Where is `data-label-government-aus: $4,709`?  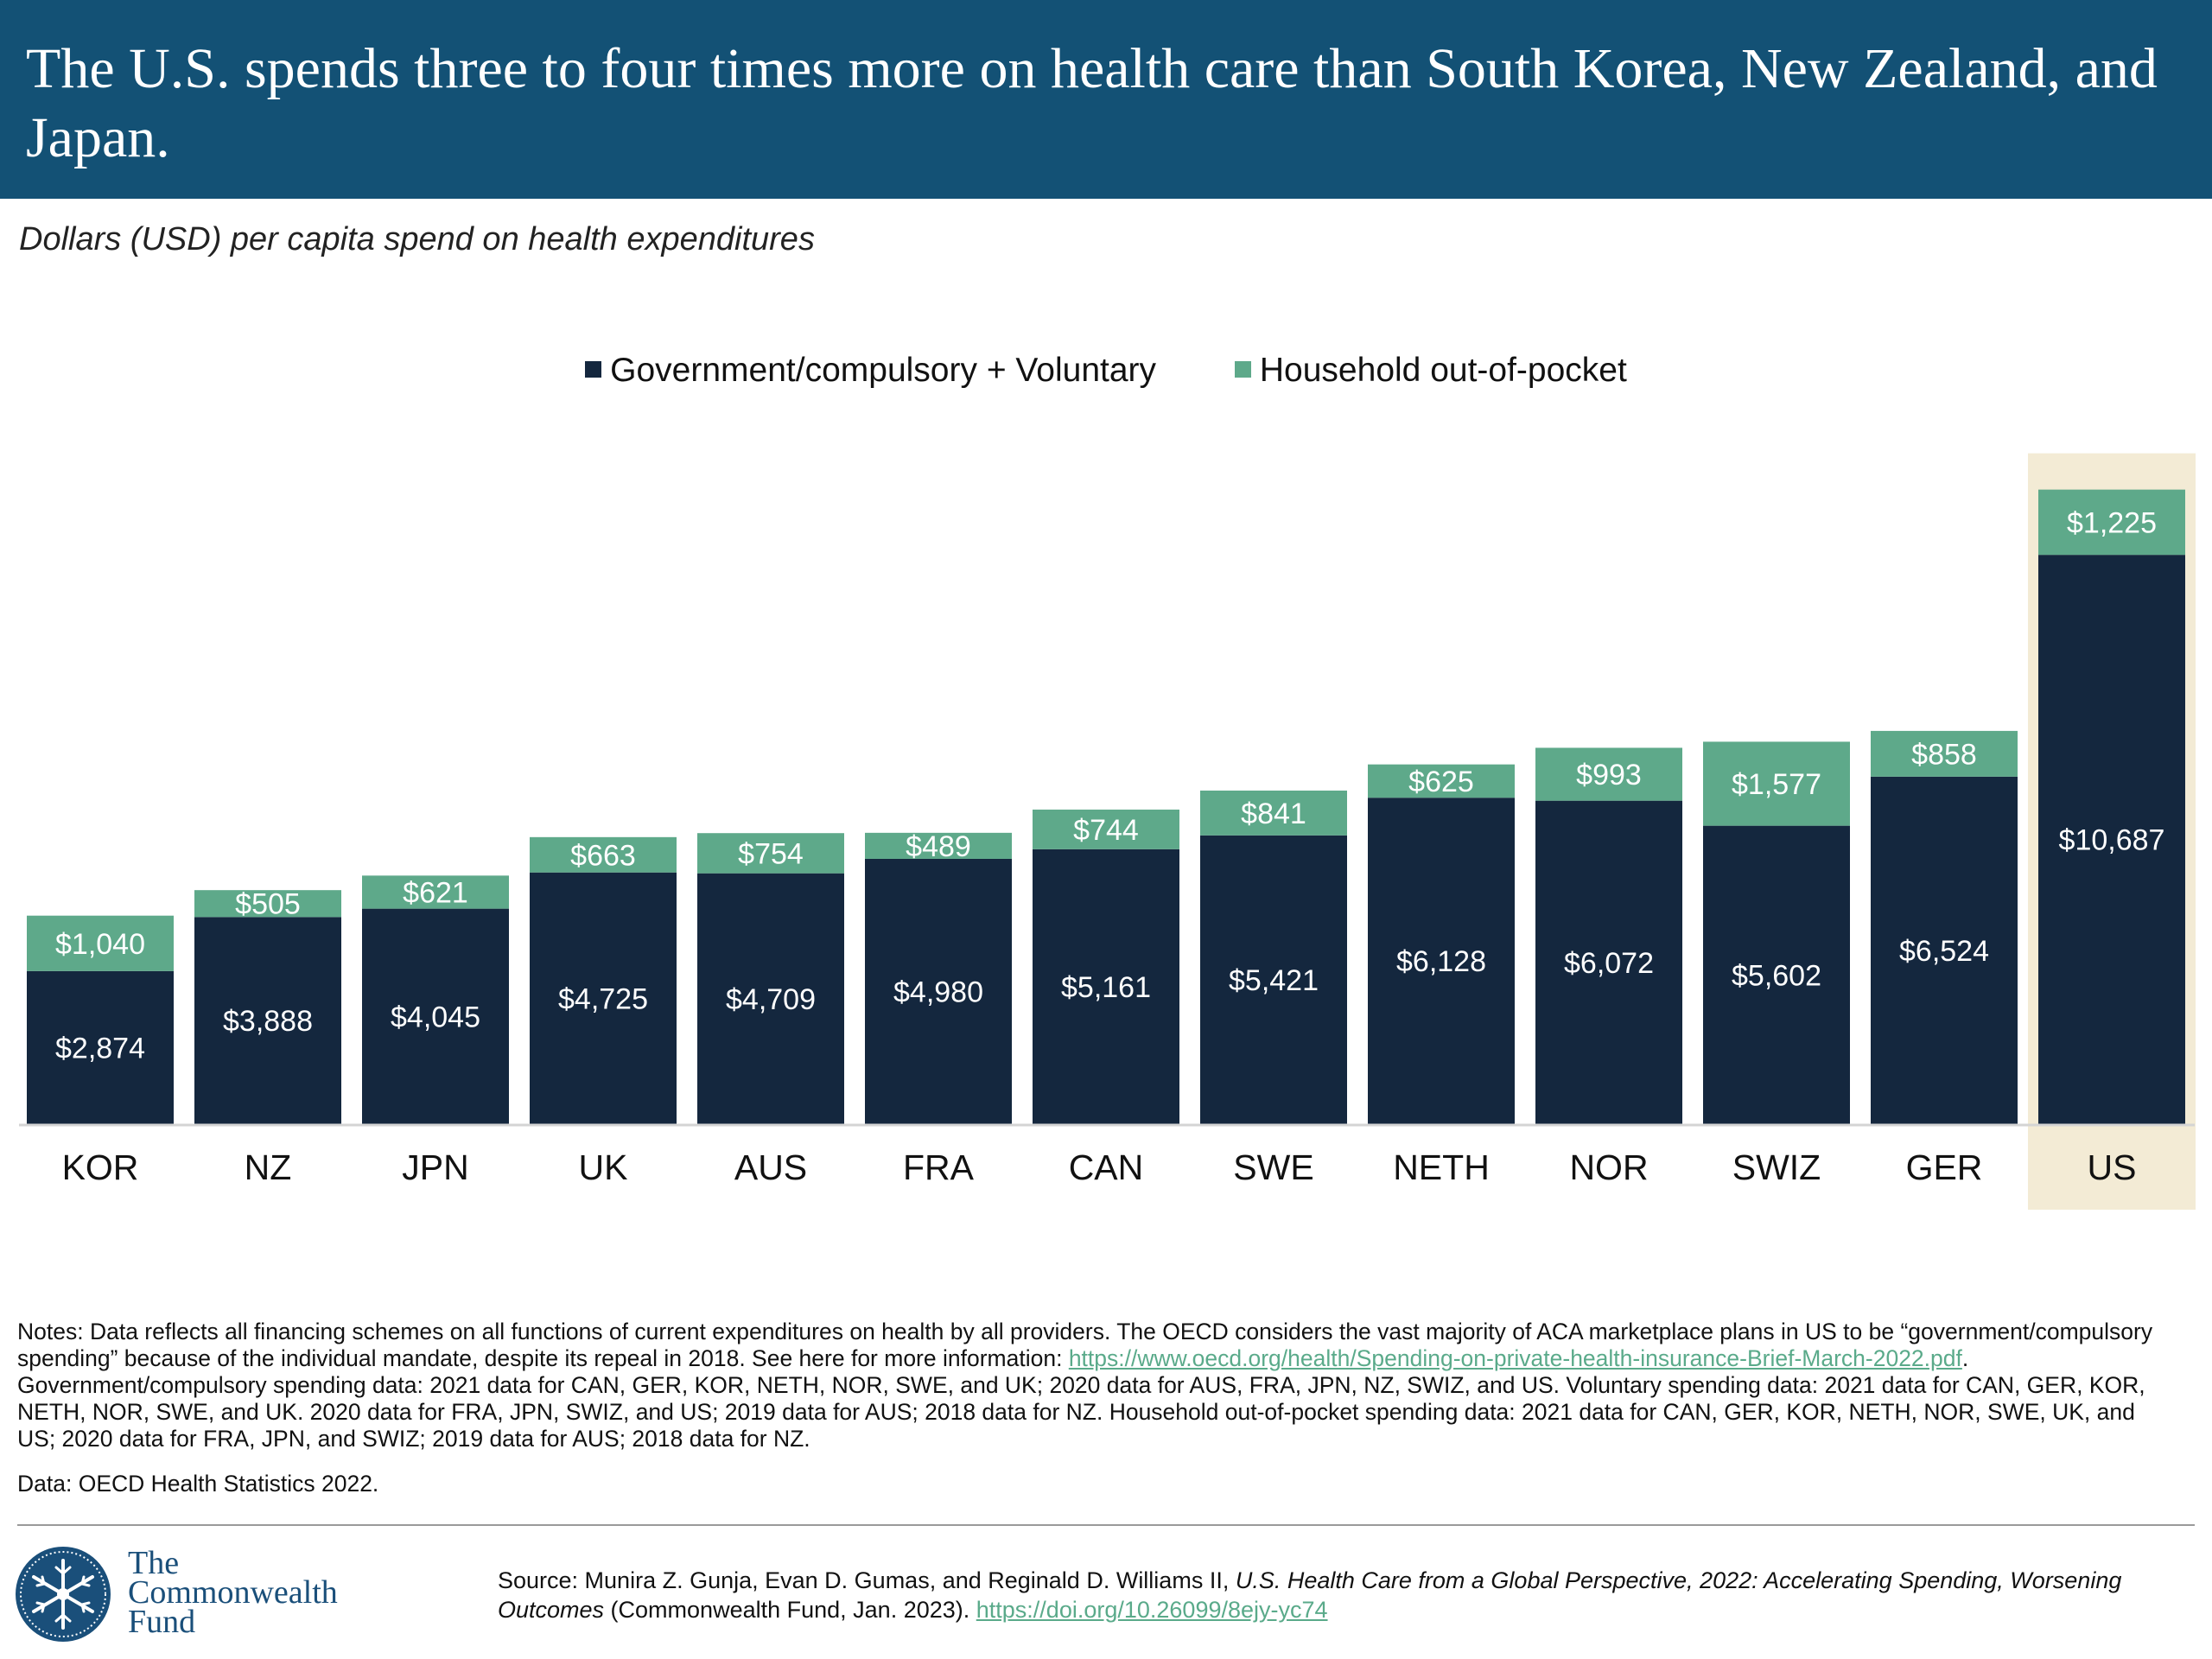 data-label-government-aus: $4,709 is located at coordinates (771, 999).